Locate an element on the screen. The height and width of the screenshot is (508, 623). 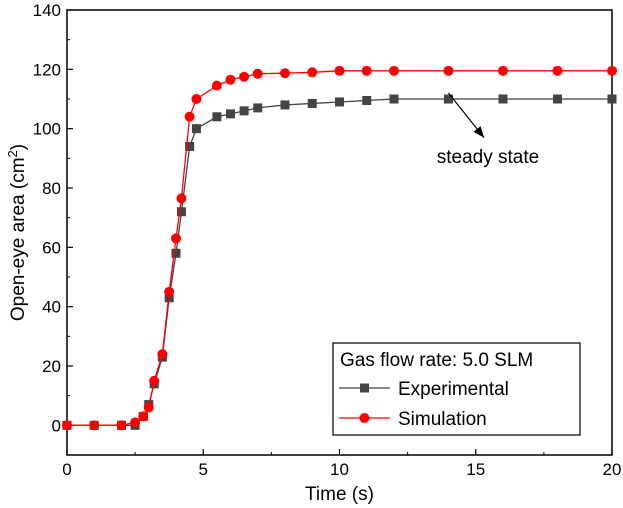
x-axis-title: Time (s) is located at coordinates (339, 494).